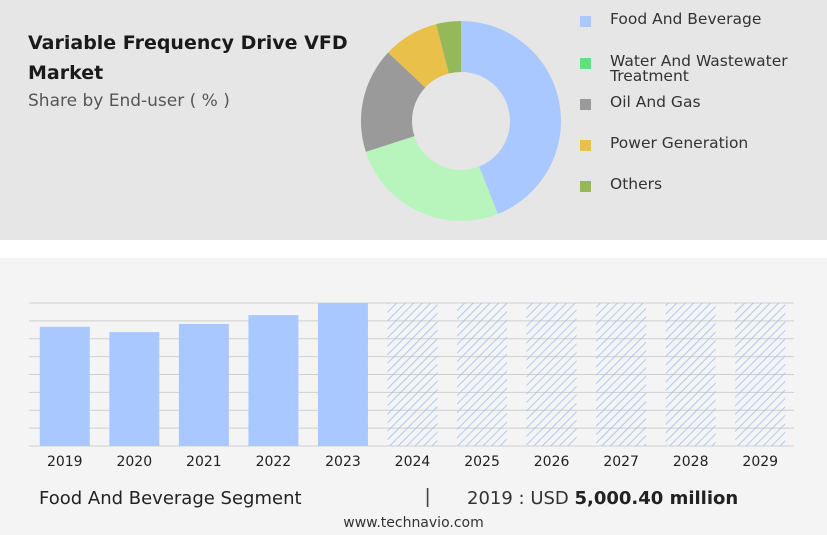 This screenshot has height=535, width=827. What do you see at coordinates (690, 374) in the screenshot?
I see `forecast-bar-2028` at bounding box center [690, 374].